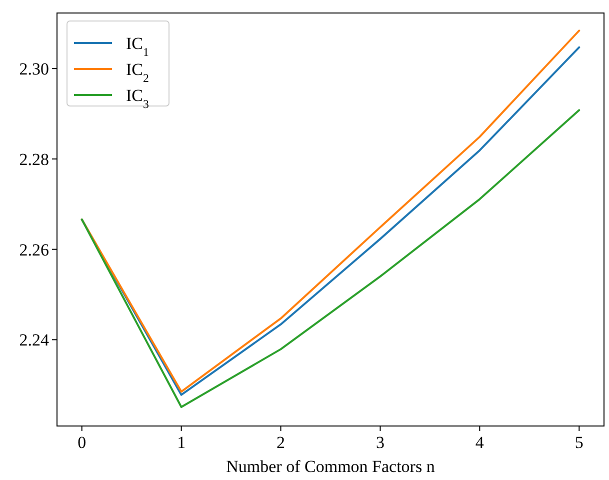 This screenshot has height=480, width=609. What do you see at coordinates (181, 442) in the screenshot?
I see `x-tick-label: 1` at bounding box center [181, 442].